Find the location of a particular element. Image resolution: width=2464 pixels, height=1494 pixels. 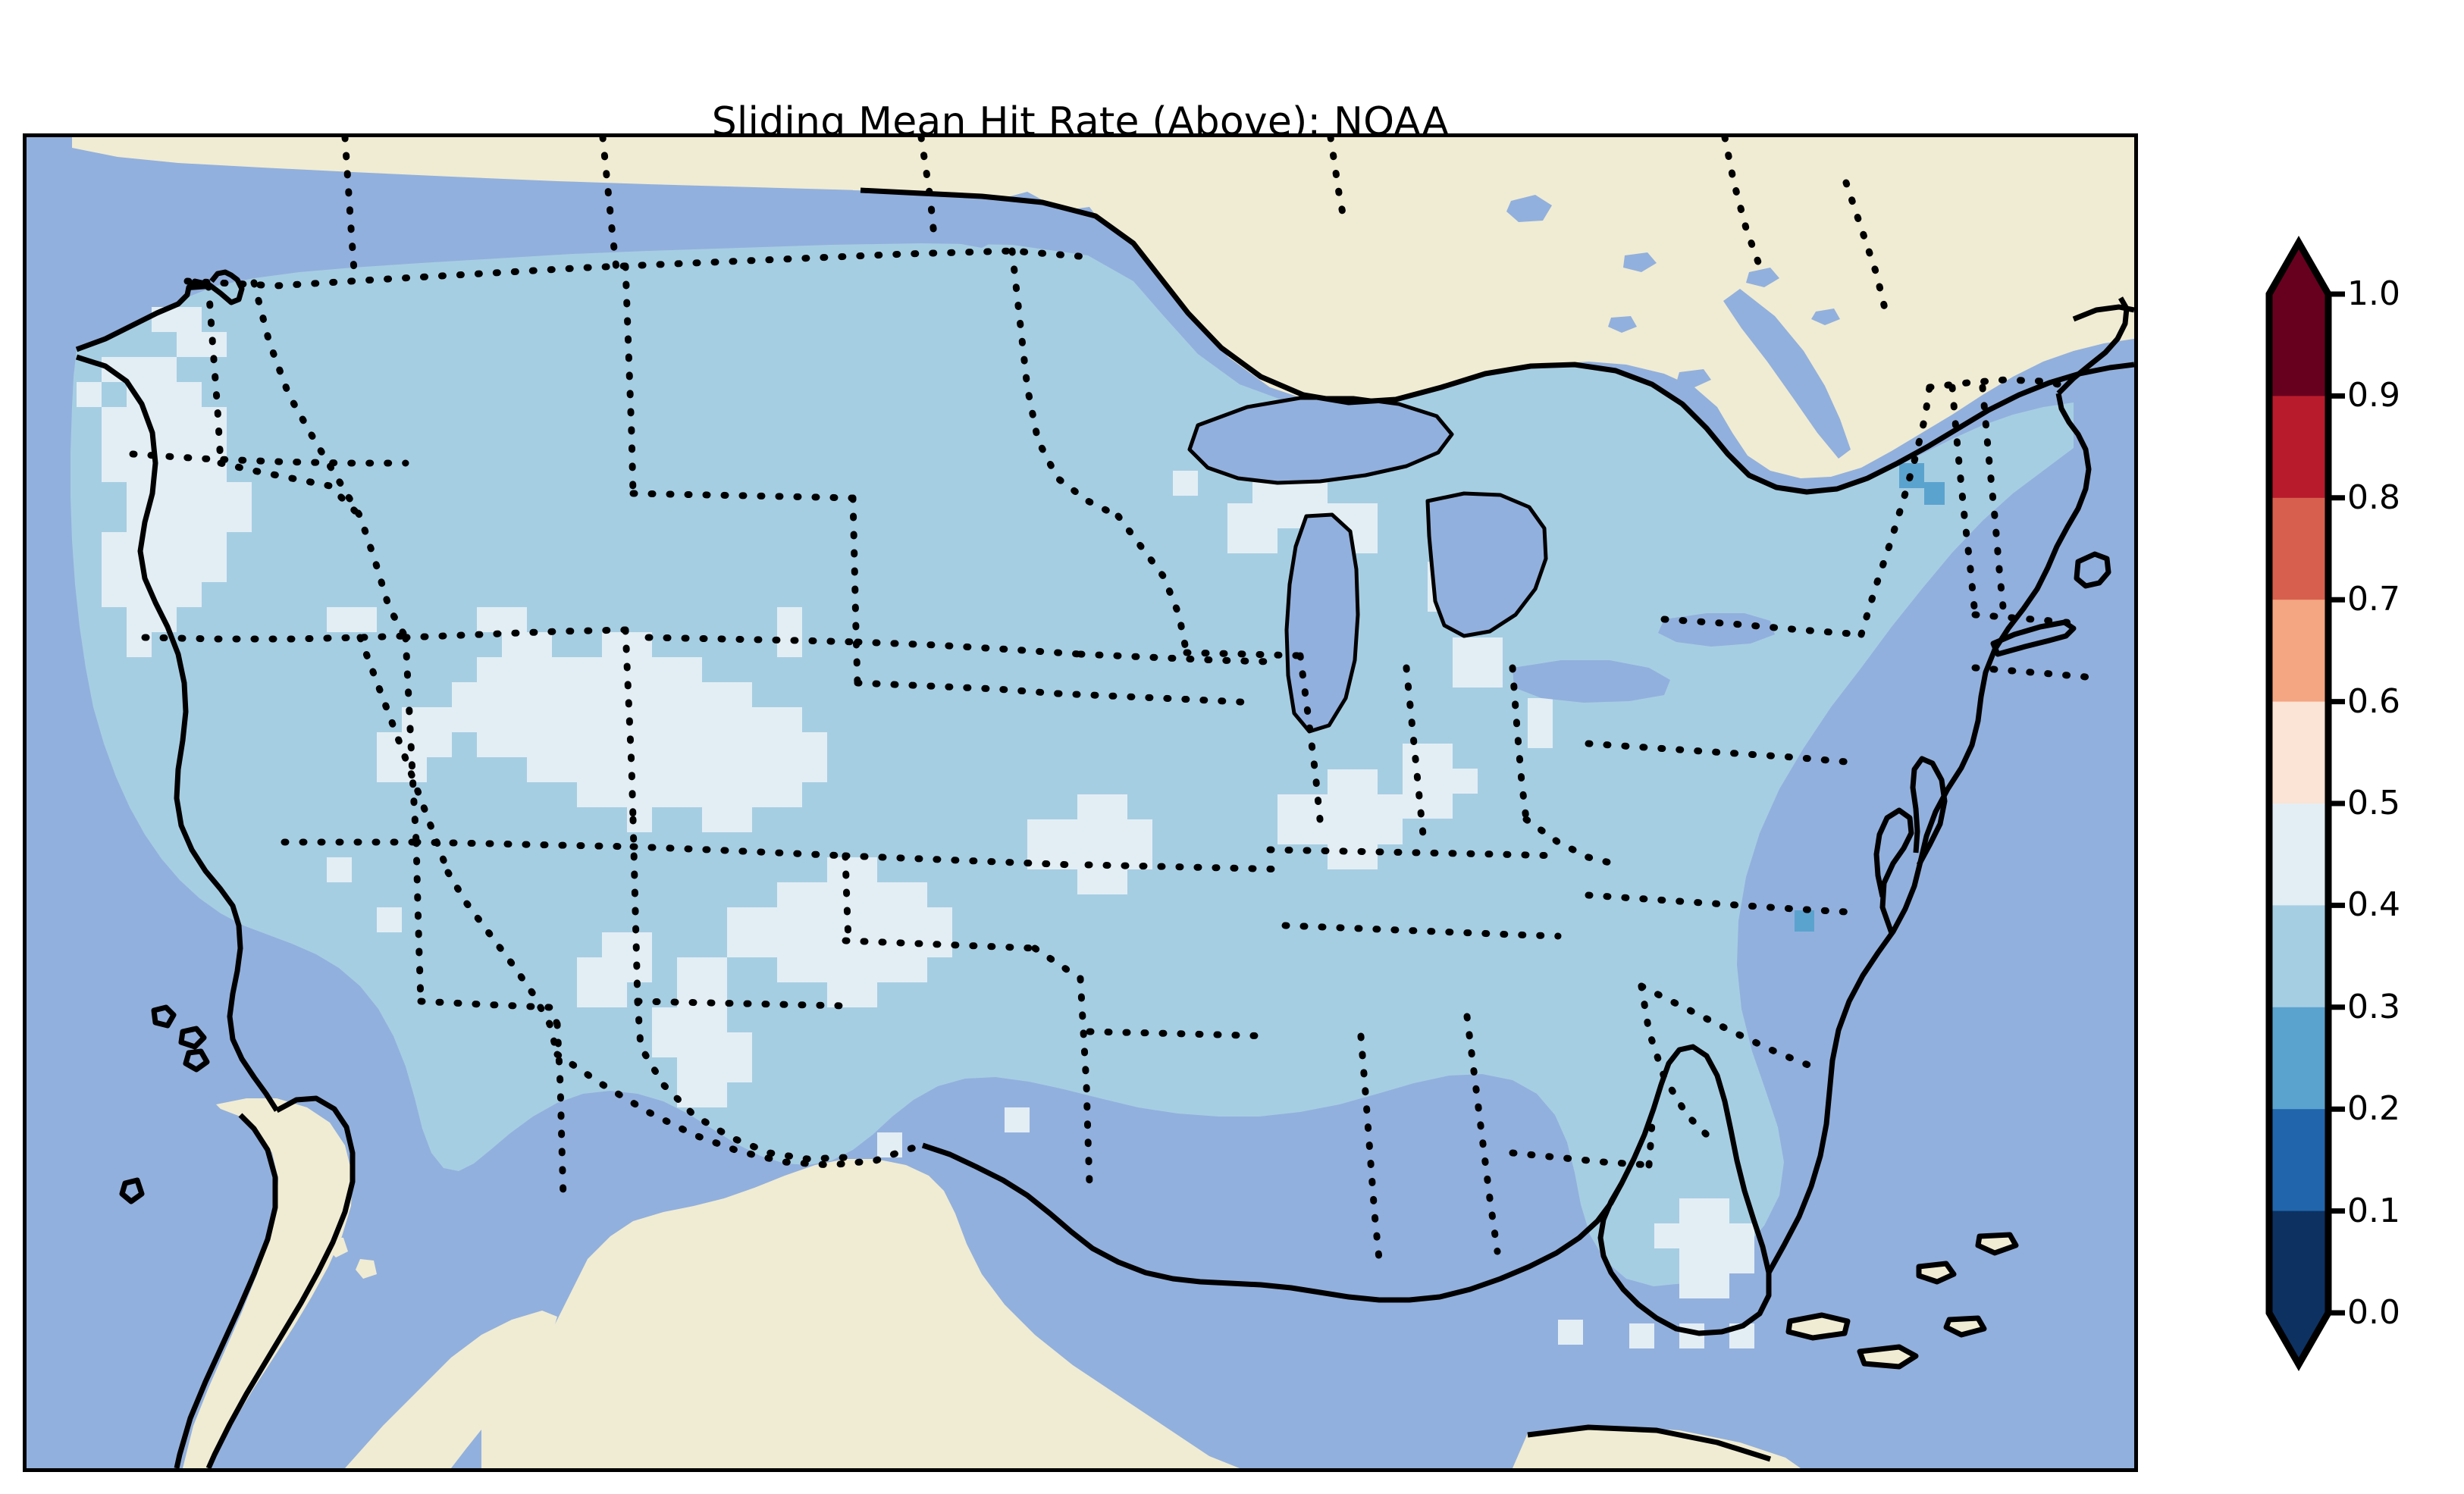

colorbar-extend-top is located at coordinates (2298, 268).